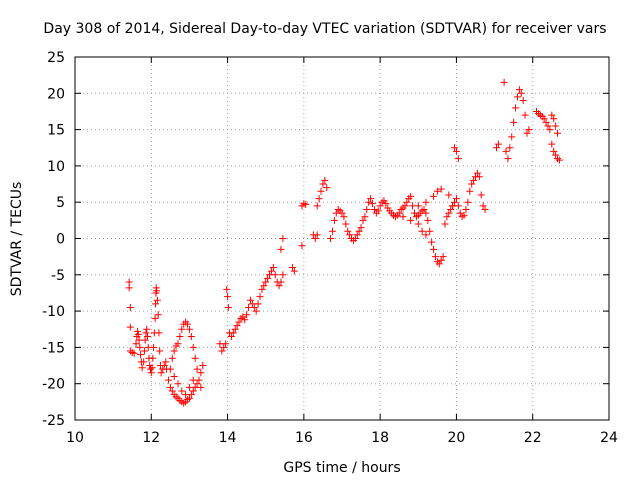 This screenshot has width=640, height=480. What do you see at coordinates (56, 131) in the screenshot?
I see `y-tick-label: 15` at bounding box center [56, 131].